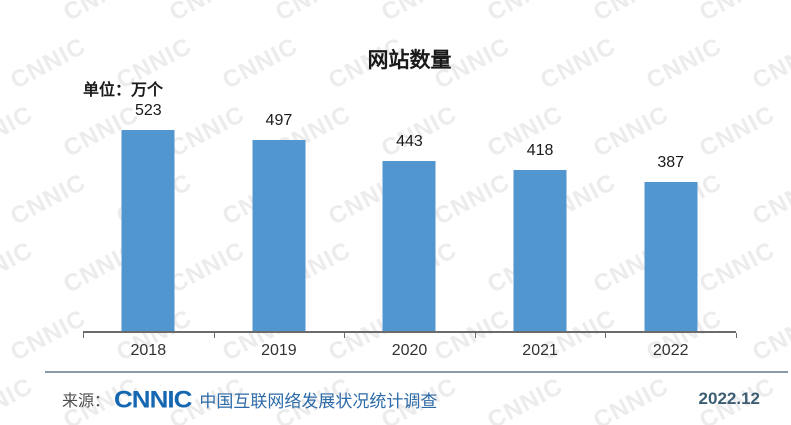  I want to click on bar-2018, so click(148, 230).